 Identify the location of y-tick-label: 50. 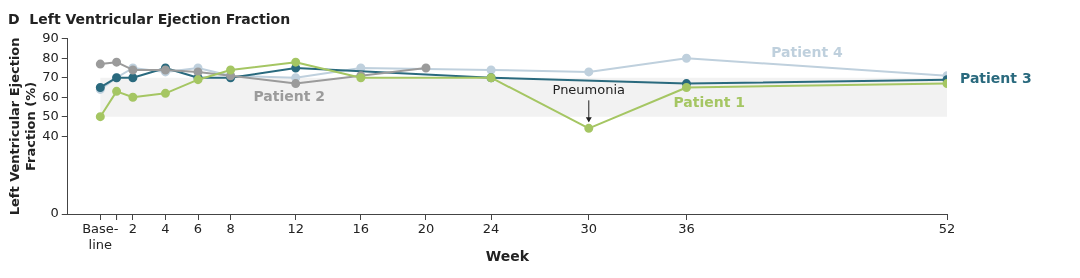
(50, 116).